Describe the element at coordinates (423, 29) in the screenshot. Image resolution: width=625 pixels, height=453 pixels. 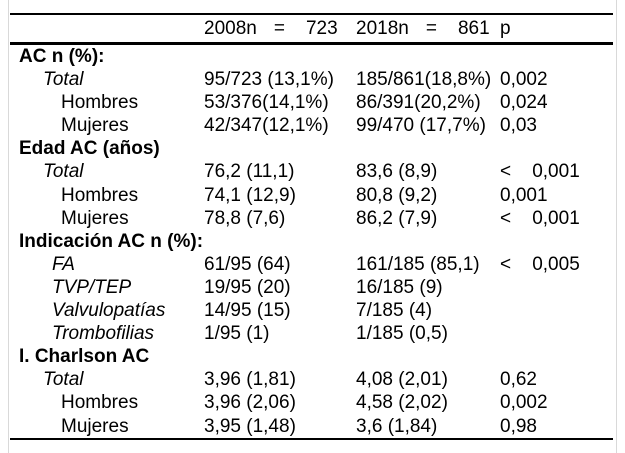
I see `header-2018-column: 2018n = 861` at that location.